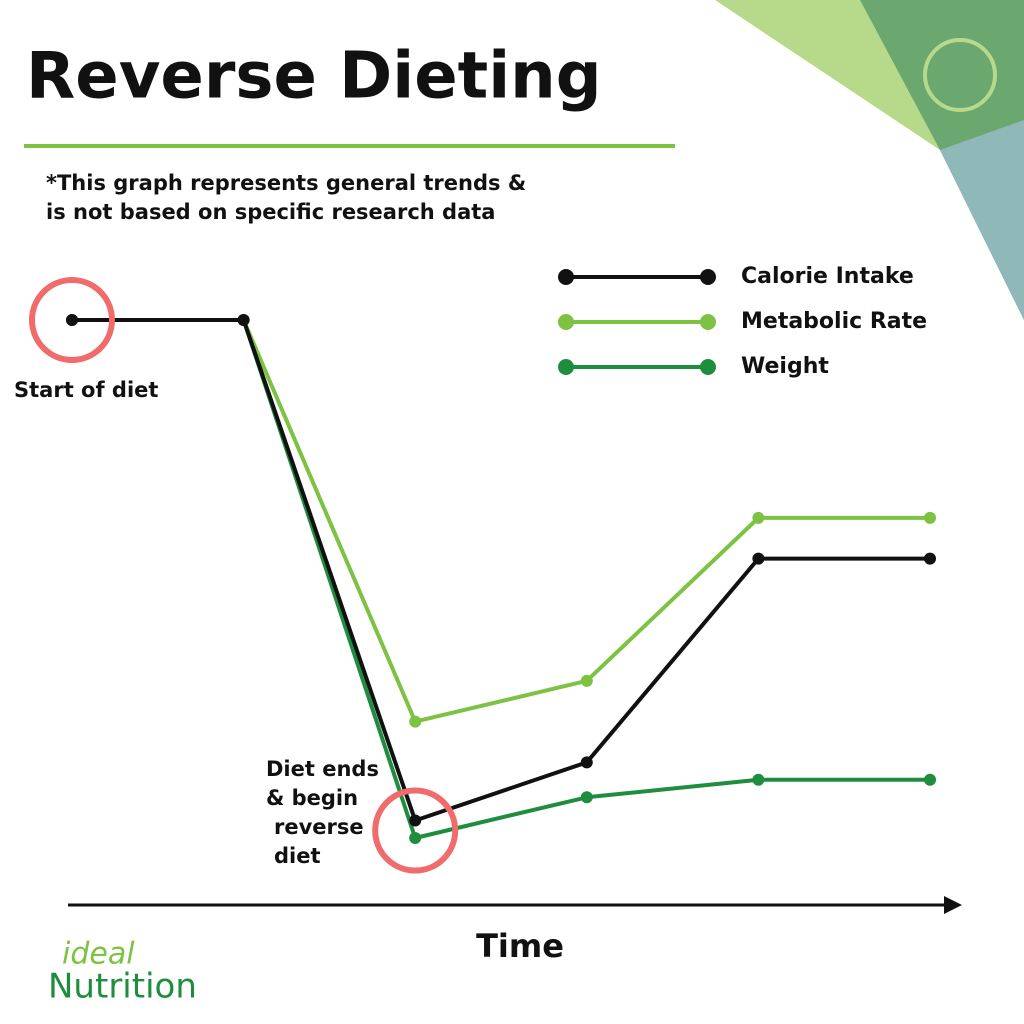 Image resolution: width=1024 pixels, height=1024 pixels. What do you see at coordinates (953, 905) in the screenshot?
I see `x-axis-arrow` at bounding box center [953, 905].